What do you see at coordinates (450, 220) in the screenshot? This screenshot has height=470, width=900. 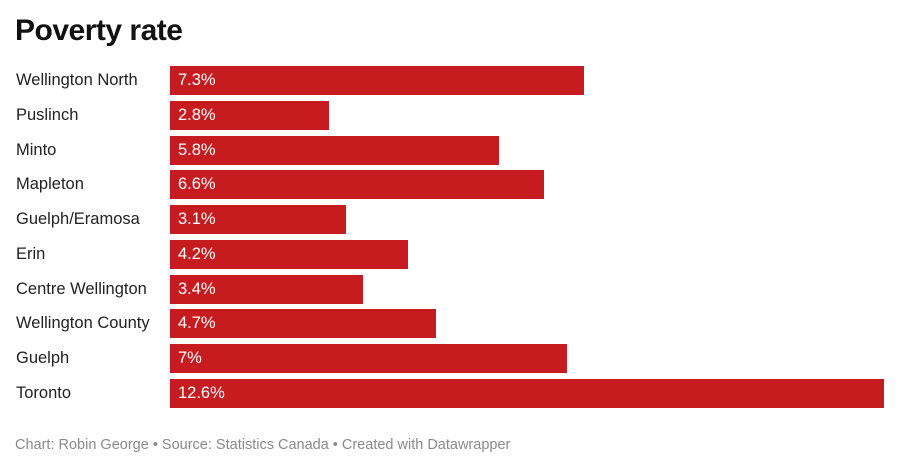 I see `bar-row: Guelph/Eramosa 3.1%` at bounding box center [450, 220].